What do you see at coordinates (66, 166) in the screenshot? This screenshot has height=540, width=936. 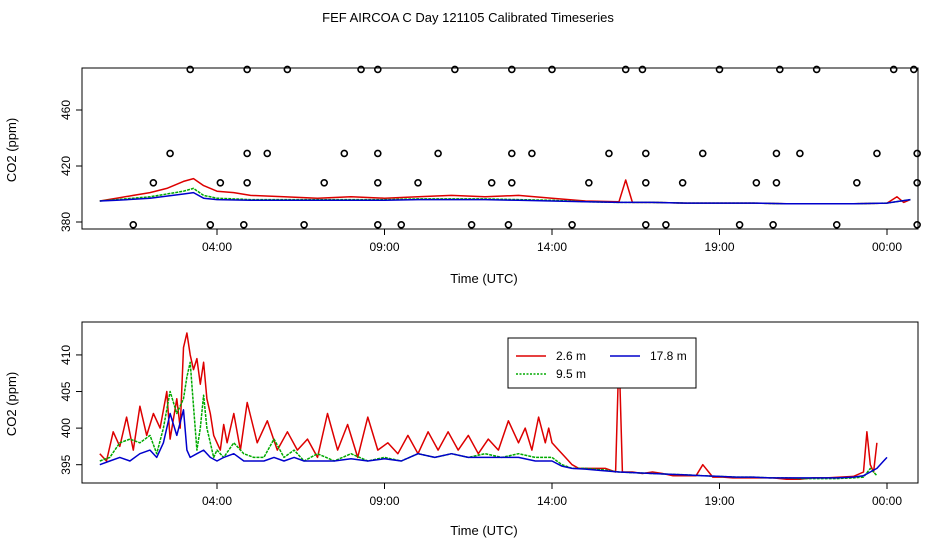 I see `top-y-tick-label: 420` at bounding box center [66, 166].